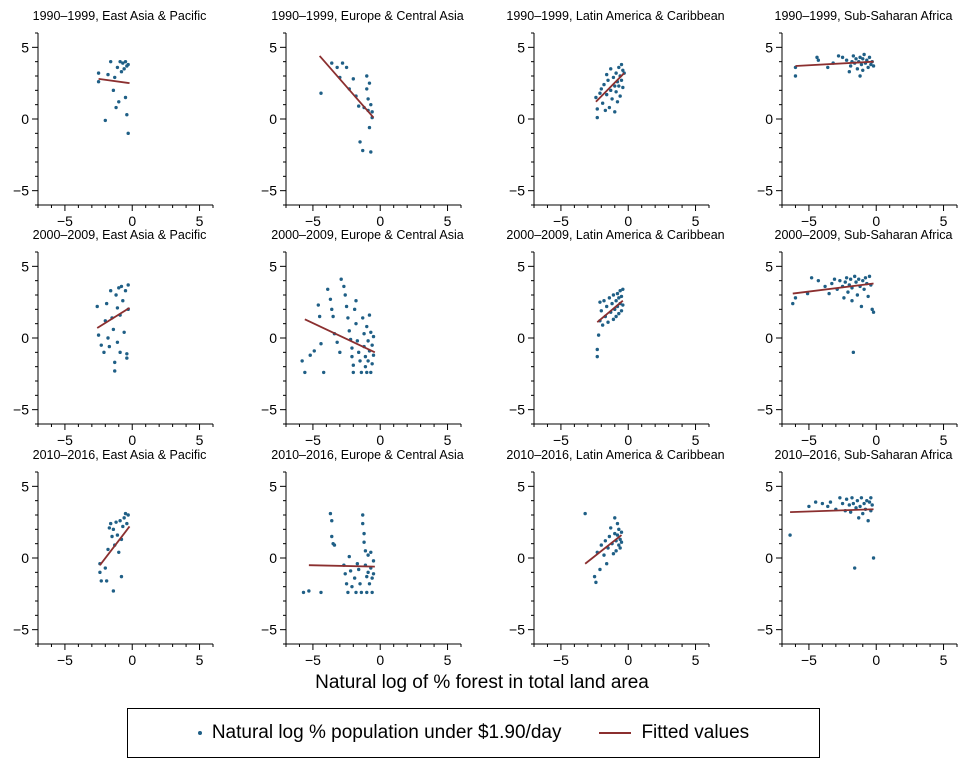 The width and height of the screenshot is (964, 758). What do you see at coordinates (833, 288) in the screenshot?
I see `fitted-line` at bounding box center [833, 288].